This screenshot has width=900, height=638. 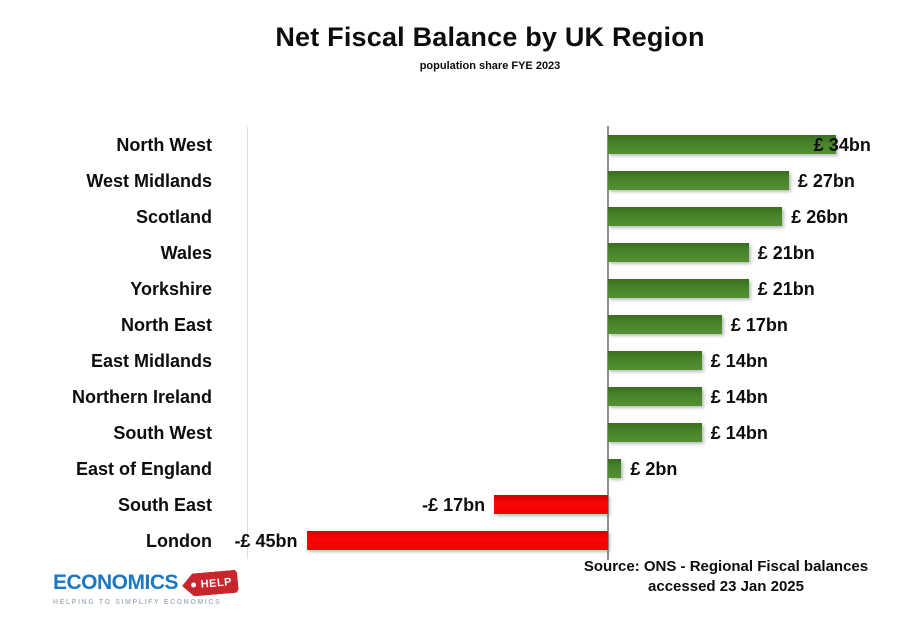 I want to click on bar-row: North West £ 34bn, so click(x=450, y=145).